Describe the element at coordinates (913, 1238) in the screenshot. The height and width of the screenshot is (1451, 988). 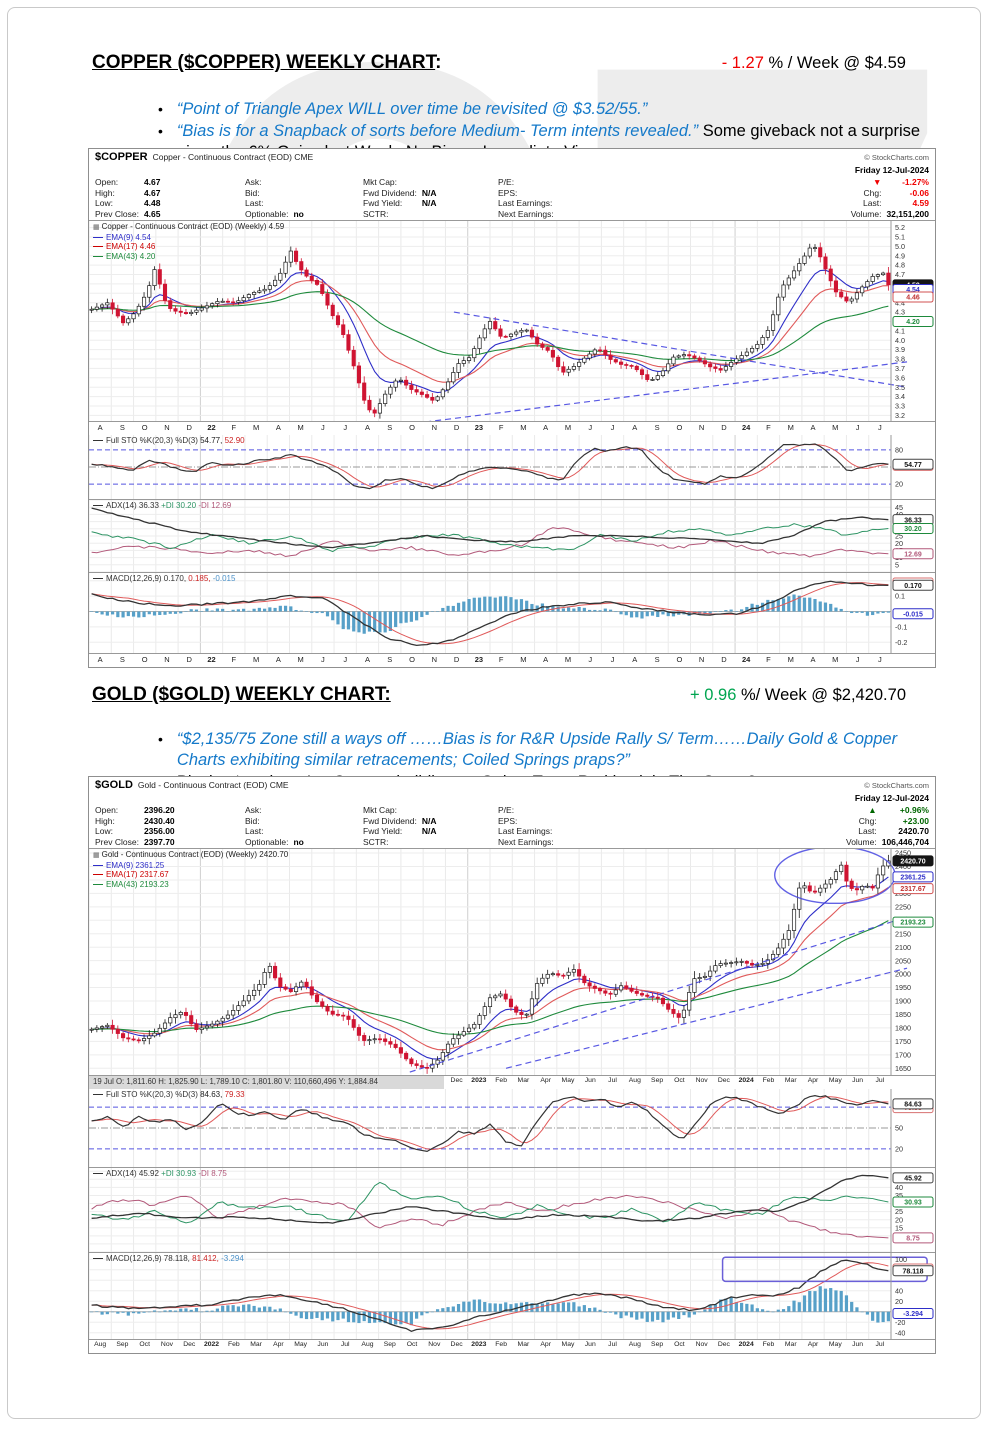
I see `svg-text: 8.75` at that location.